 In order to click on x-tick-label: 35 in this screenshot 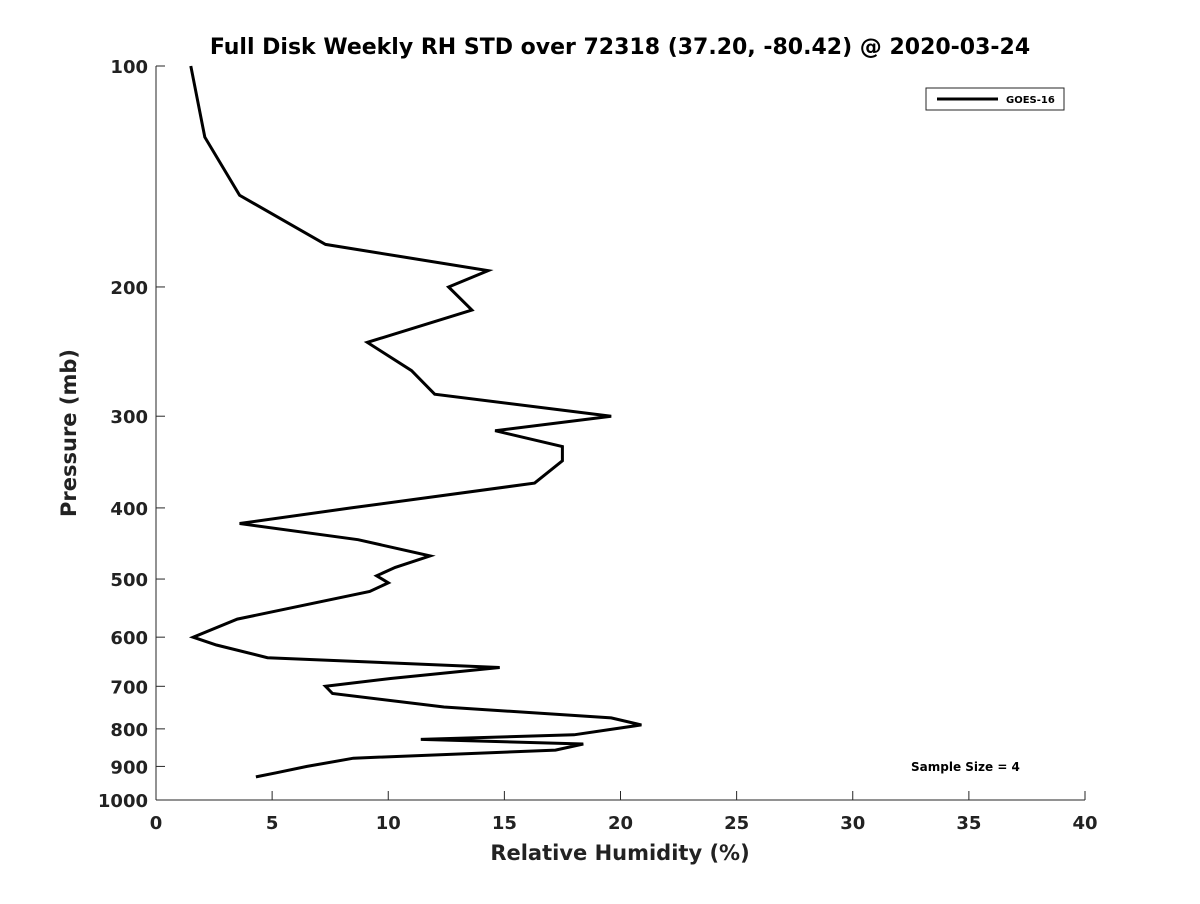, I will do `click(968, 823)`.